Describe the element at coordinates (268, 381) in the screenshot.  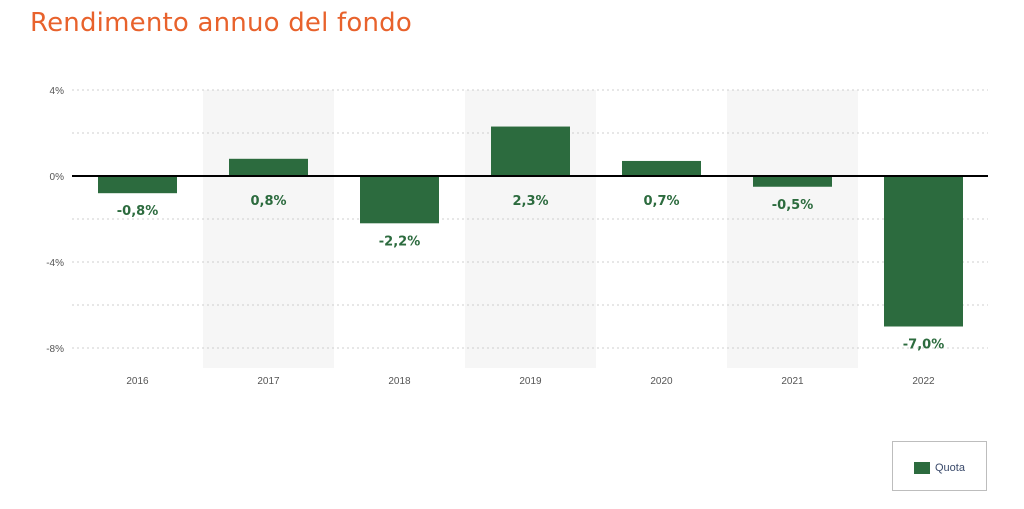
I see `x-tick-label: 2017` at that location.